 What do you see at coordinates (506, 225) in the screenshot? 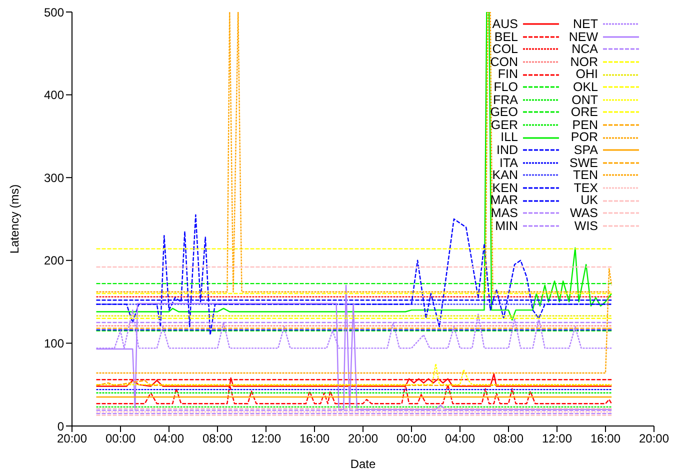
I see `legend-label: MIN` at bounding box center [506, 225].